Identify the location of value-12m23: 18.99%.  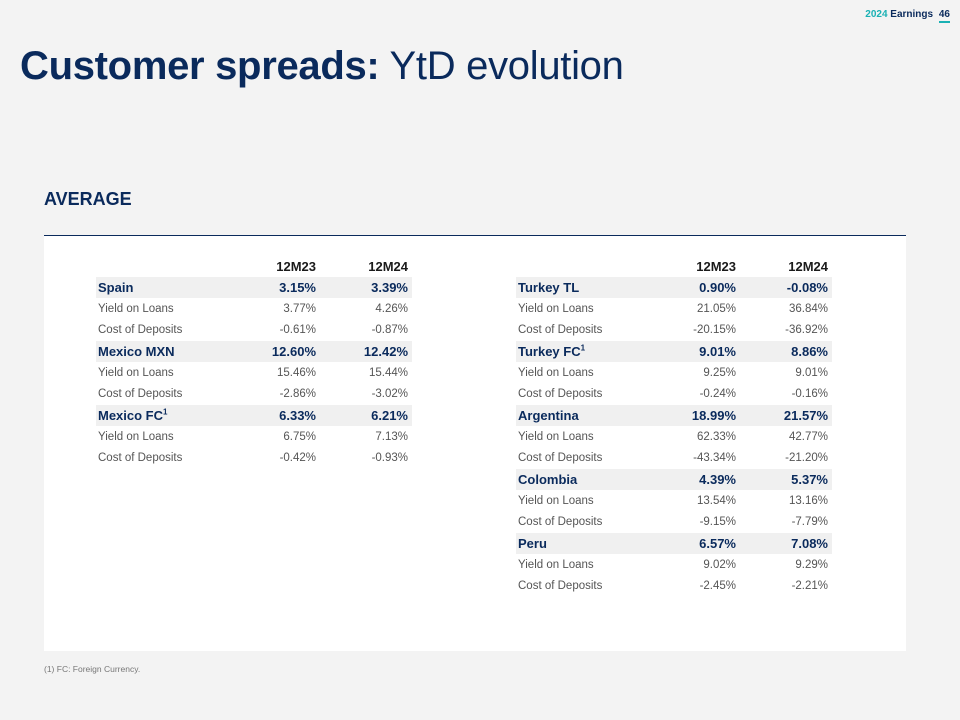
(713, 415).